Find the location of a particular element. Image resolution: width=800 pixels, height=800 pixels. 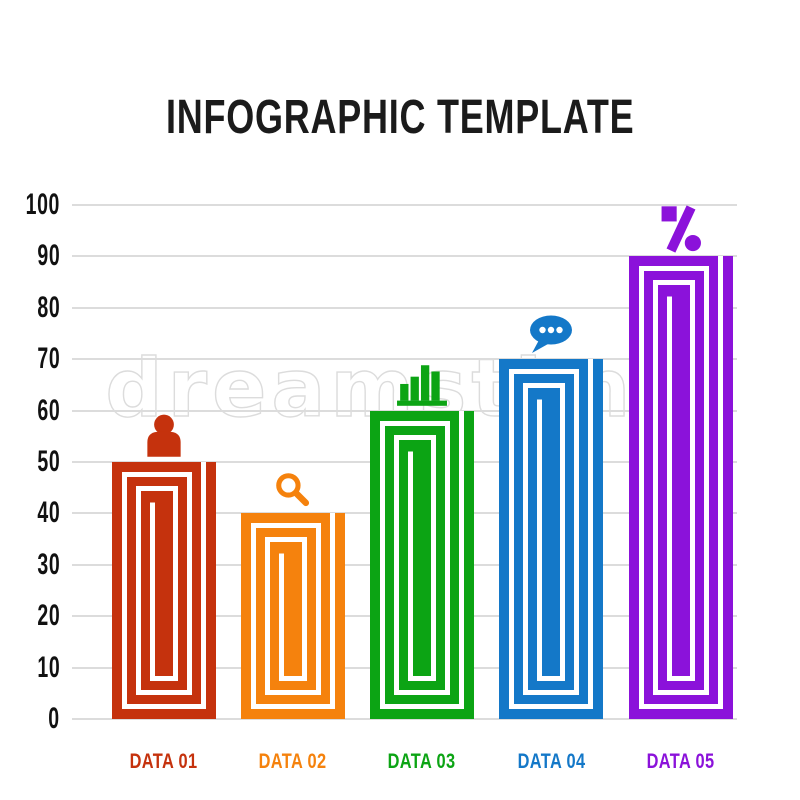

y-axis-tick-label: 100 is located at coordinates (42, 204).